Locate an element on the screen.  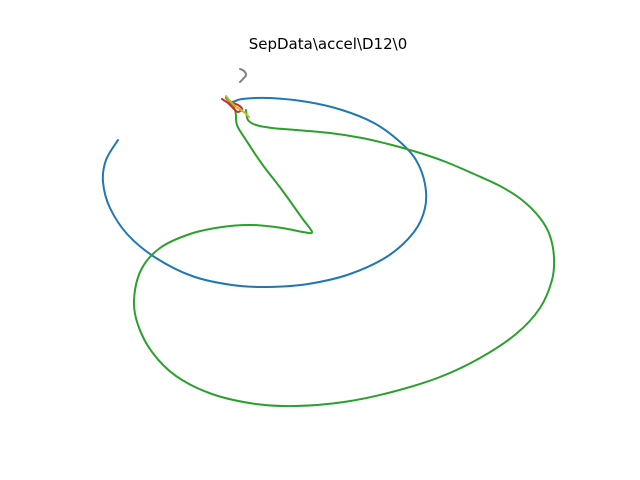
chart-title: SepData\accel\D12\0 is located at coordinates (328, 44).